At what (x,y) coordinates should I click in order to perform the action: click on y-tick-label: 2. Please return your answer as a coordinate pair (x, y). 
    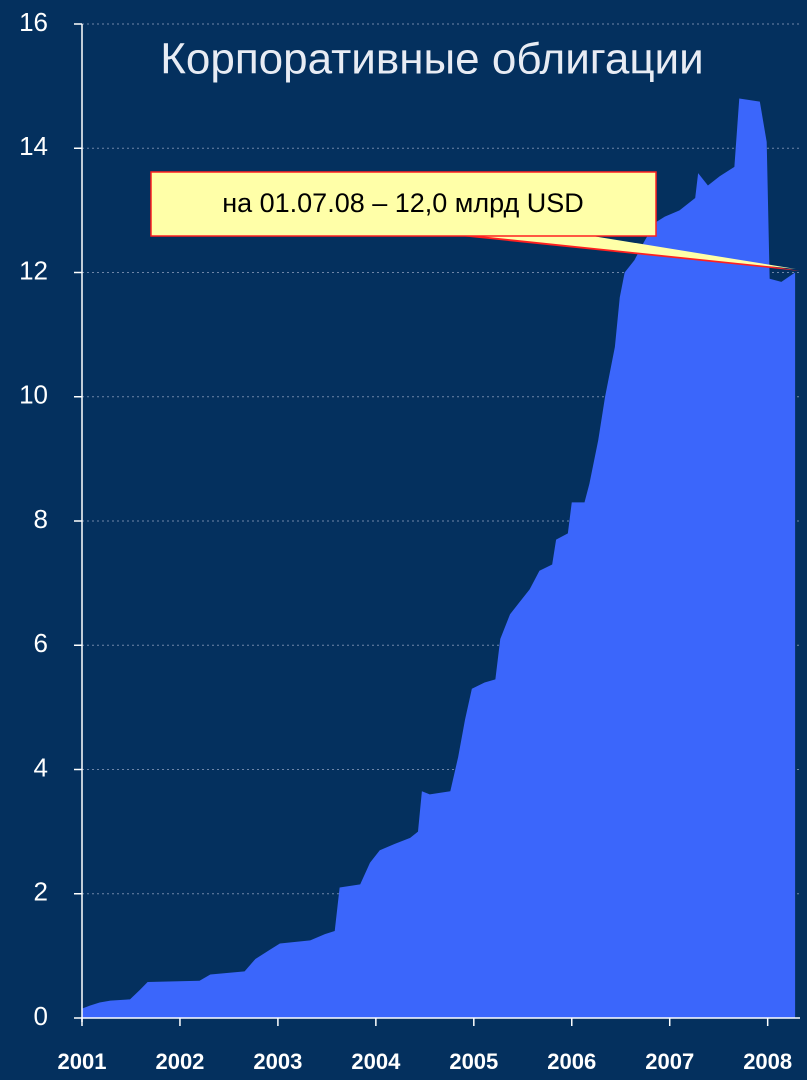
    Looking at the image, I should click on (41, 892).